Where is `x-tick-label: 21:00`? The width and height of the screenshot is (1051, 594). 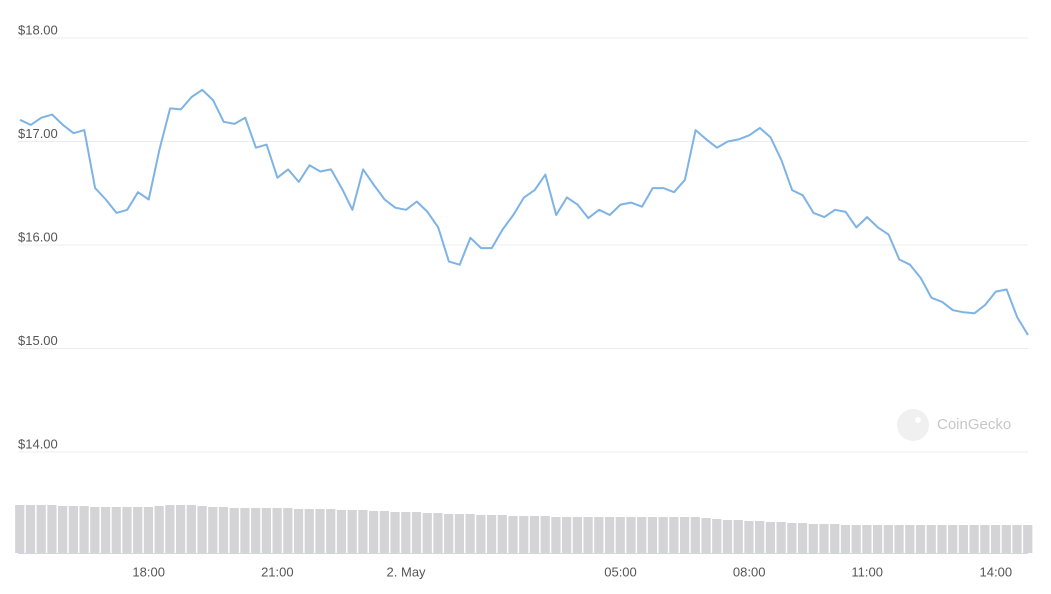
x-tick-label: 21:00 is located at coordinates (277, 571).